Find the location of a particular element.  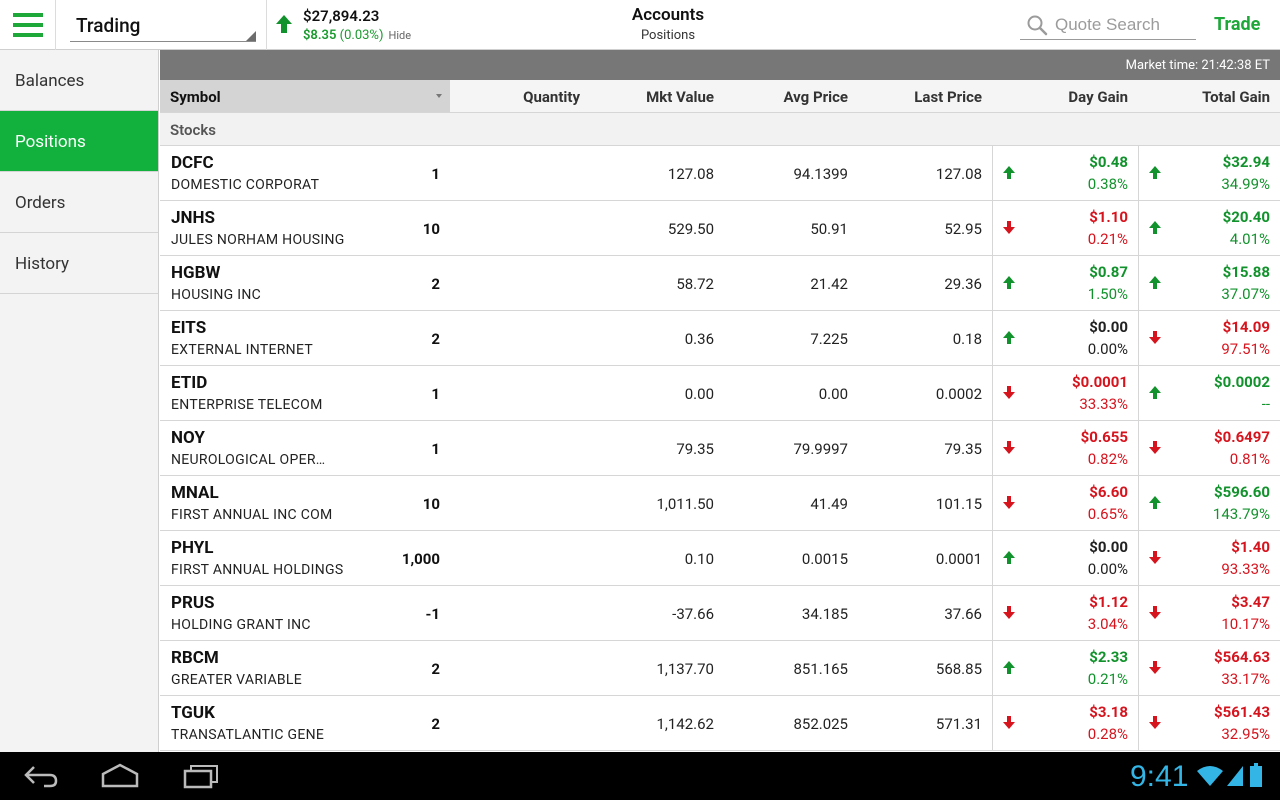

status-clock: 9:41 is located at coordinates (1159, 776).